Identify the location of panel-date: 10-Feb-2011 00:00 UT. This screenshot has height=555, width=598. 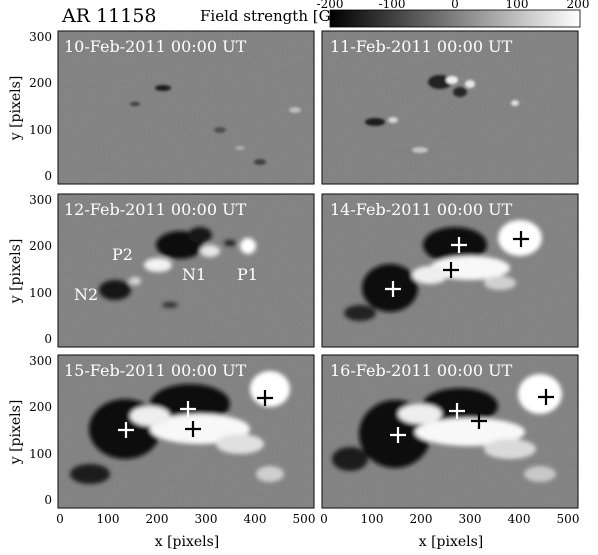
(155, 46).